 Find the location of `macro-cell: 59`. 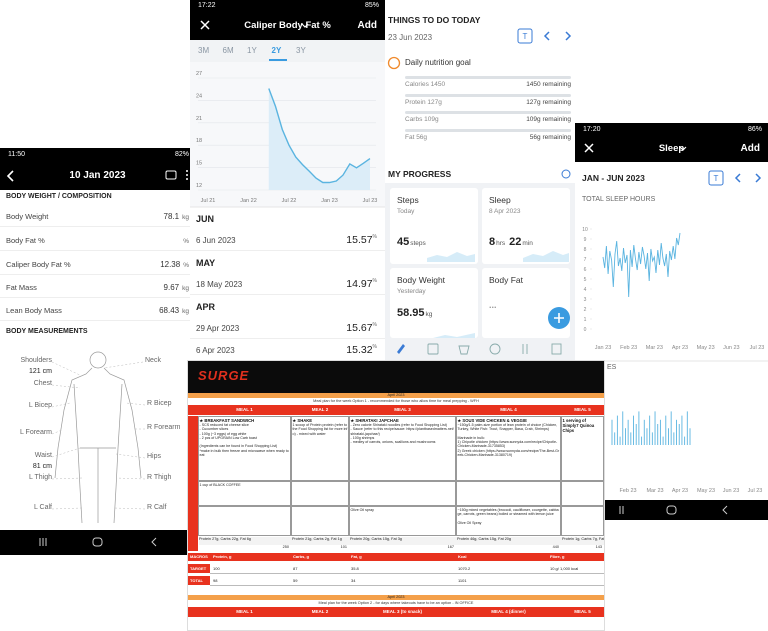

macro-cell: 59 is located at coordinates (295, 580).